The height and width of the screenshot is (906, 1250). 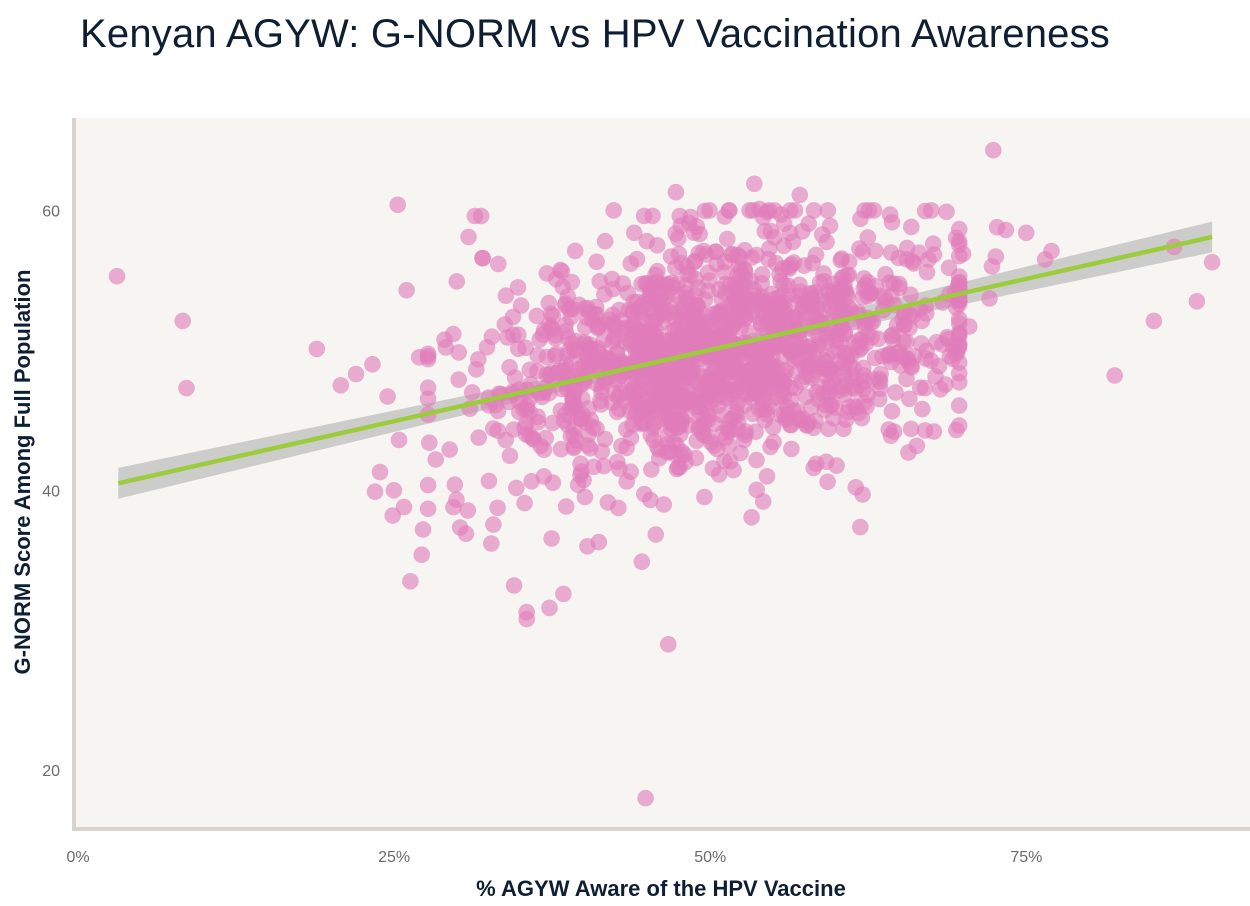 I want to click on x-tick-label: 50%, so click(x=710, y=857).